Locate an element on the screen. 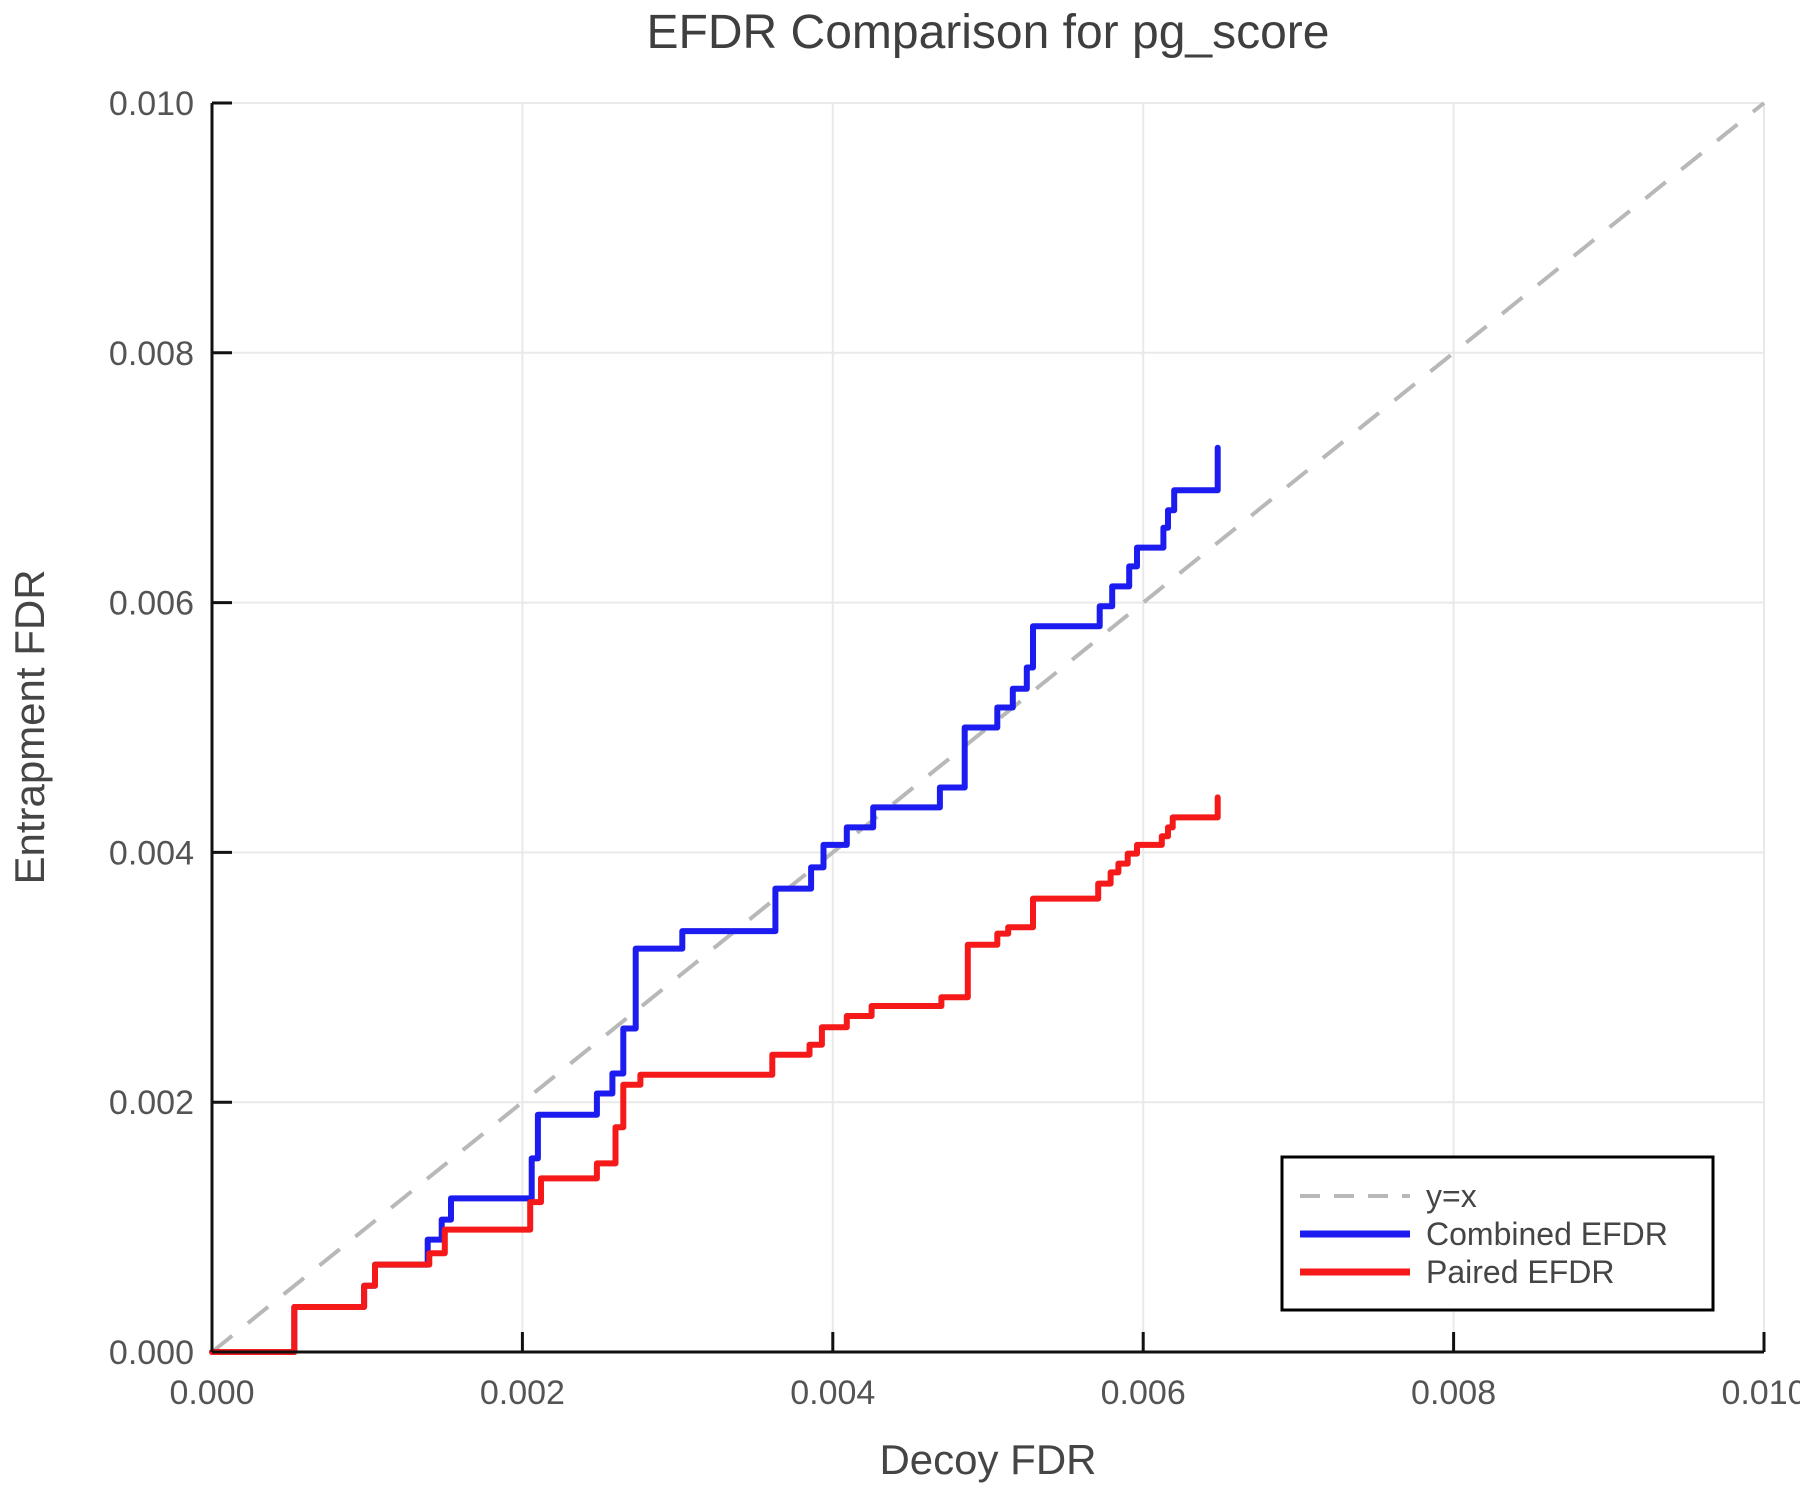 The height and width of the screenshot is (1500, 1800). legend-entry-yx: y=x is located at coordinates (1451, 1196).